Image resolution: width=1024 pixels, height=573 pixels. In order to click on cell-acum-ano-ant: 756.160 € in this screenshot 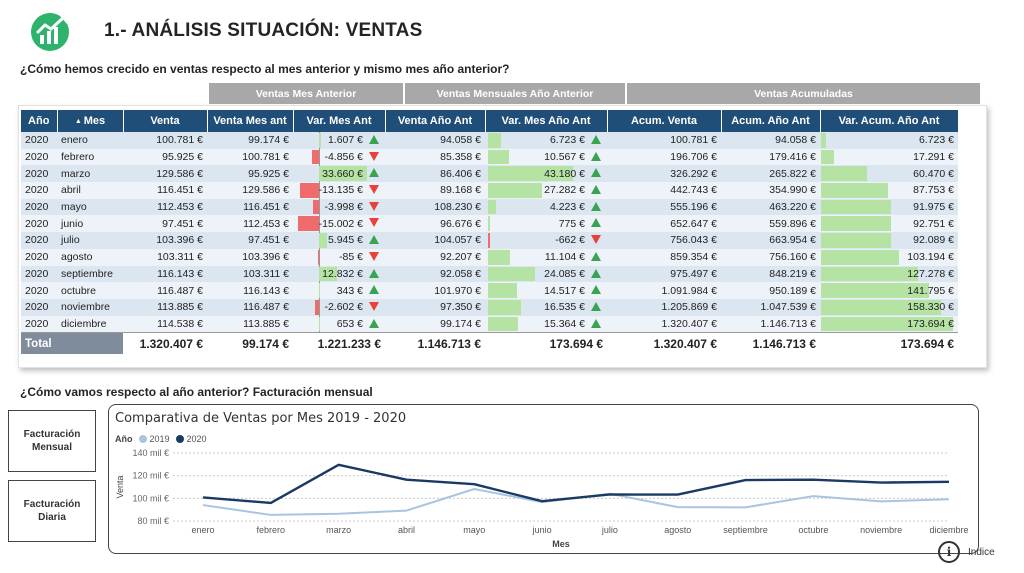, I will do `click(770, 257)`.